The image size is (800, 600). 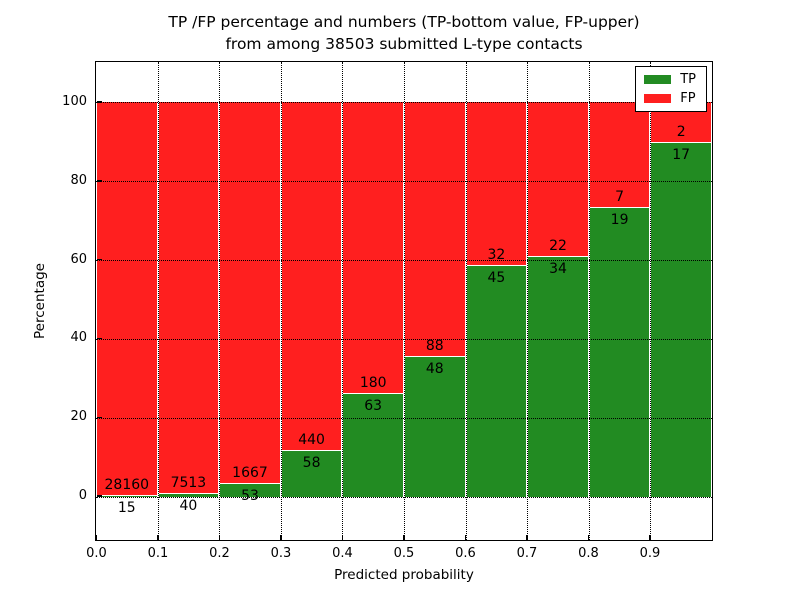 I want to click on x-axis-label: Predicted probability, so click(x=404, y=575).